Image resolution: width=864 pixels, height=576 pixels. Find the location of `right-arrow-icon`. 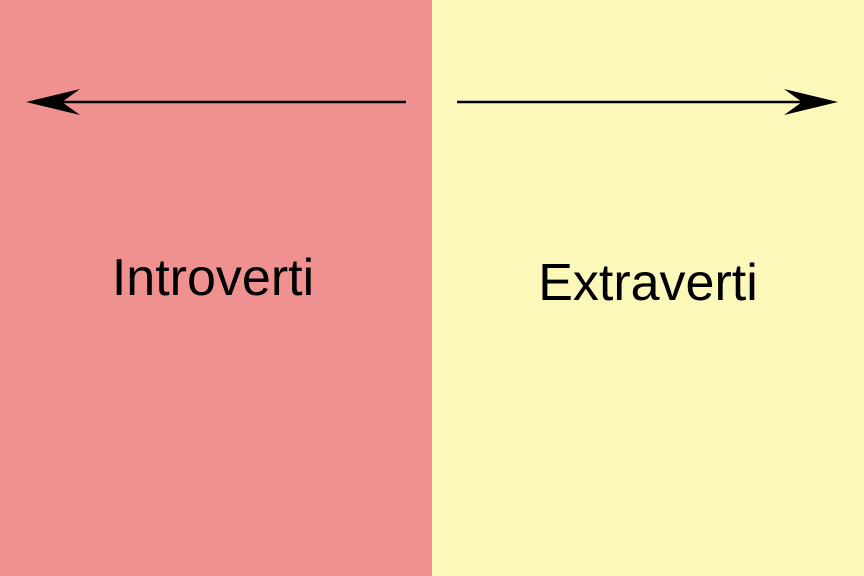

right-arrow-icon is located at coordinates (647, 102).